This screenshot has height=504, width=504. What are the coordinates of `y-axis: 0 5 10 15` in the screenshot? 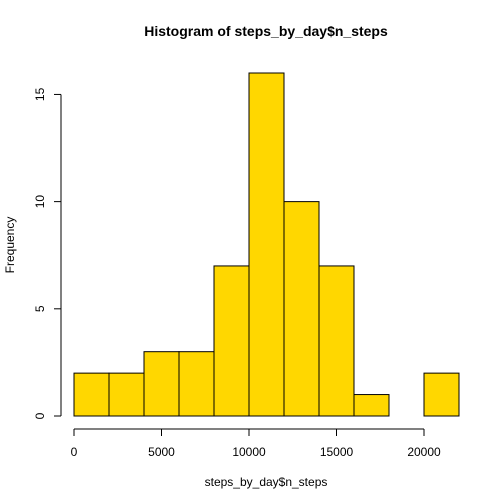 It's located at (47, 253).